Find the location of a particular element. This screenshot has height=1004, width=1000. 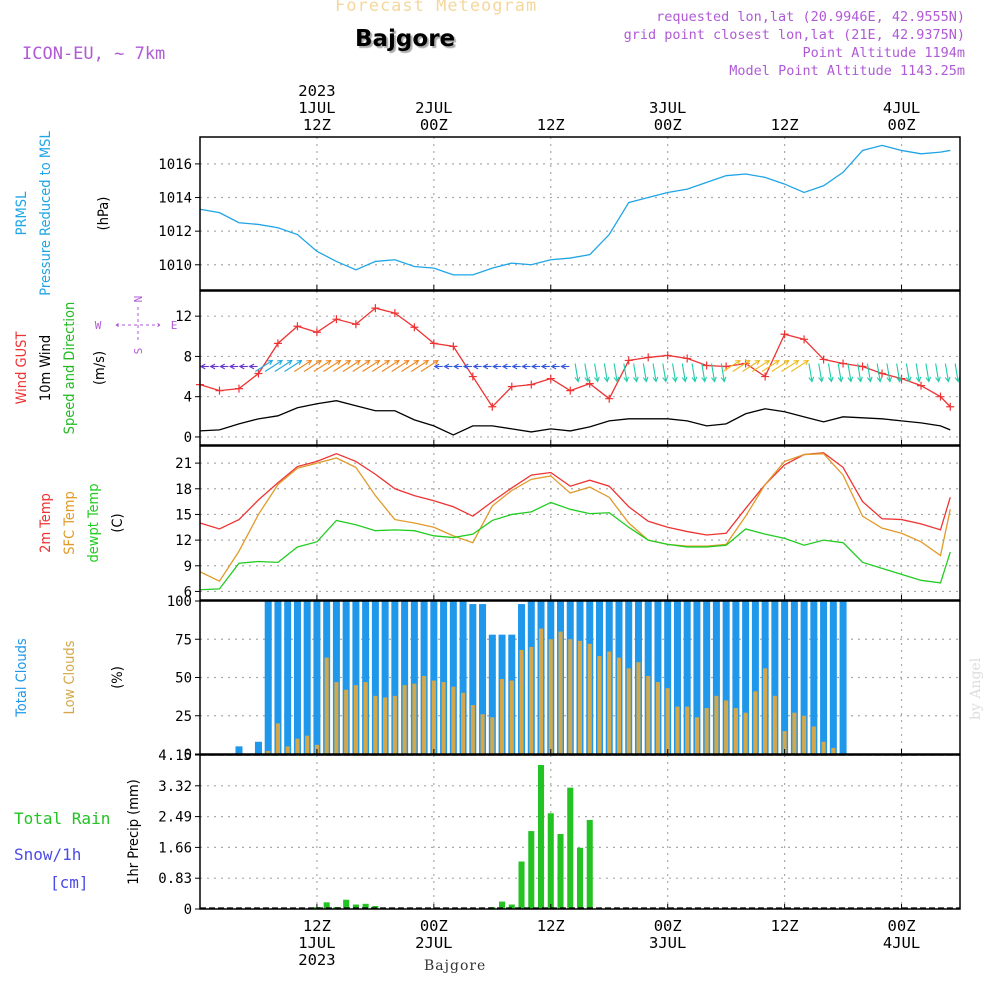

y-tick-label: 6 is located at coordinates (188, 592).